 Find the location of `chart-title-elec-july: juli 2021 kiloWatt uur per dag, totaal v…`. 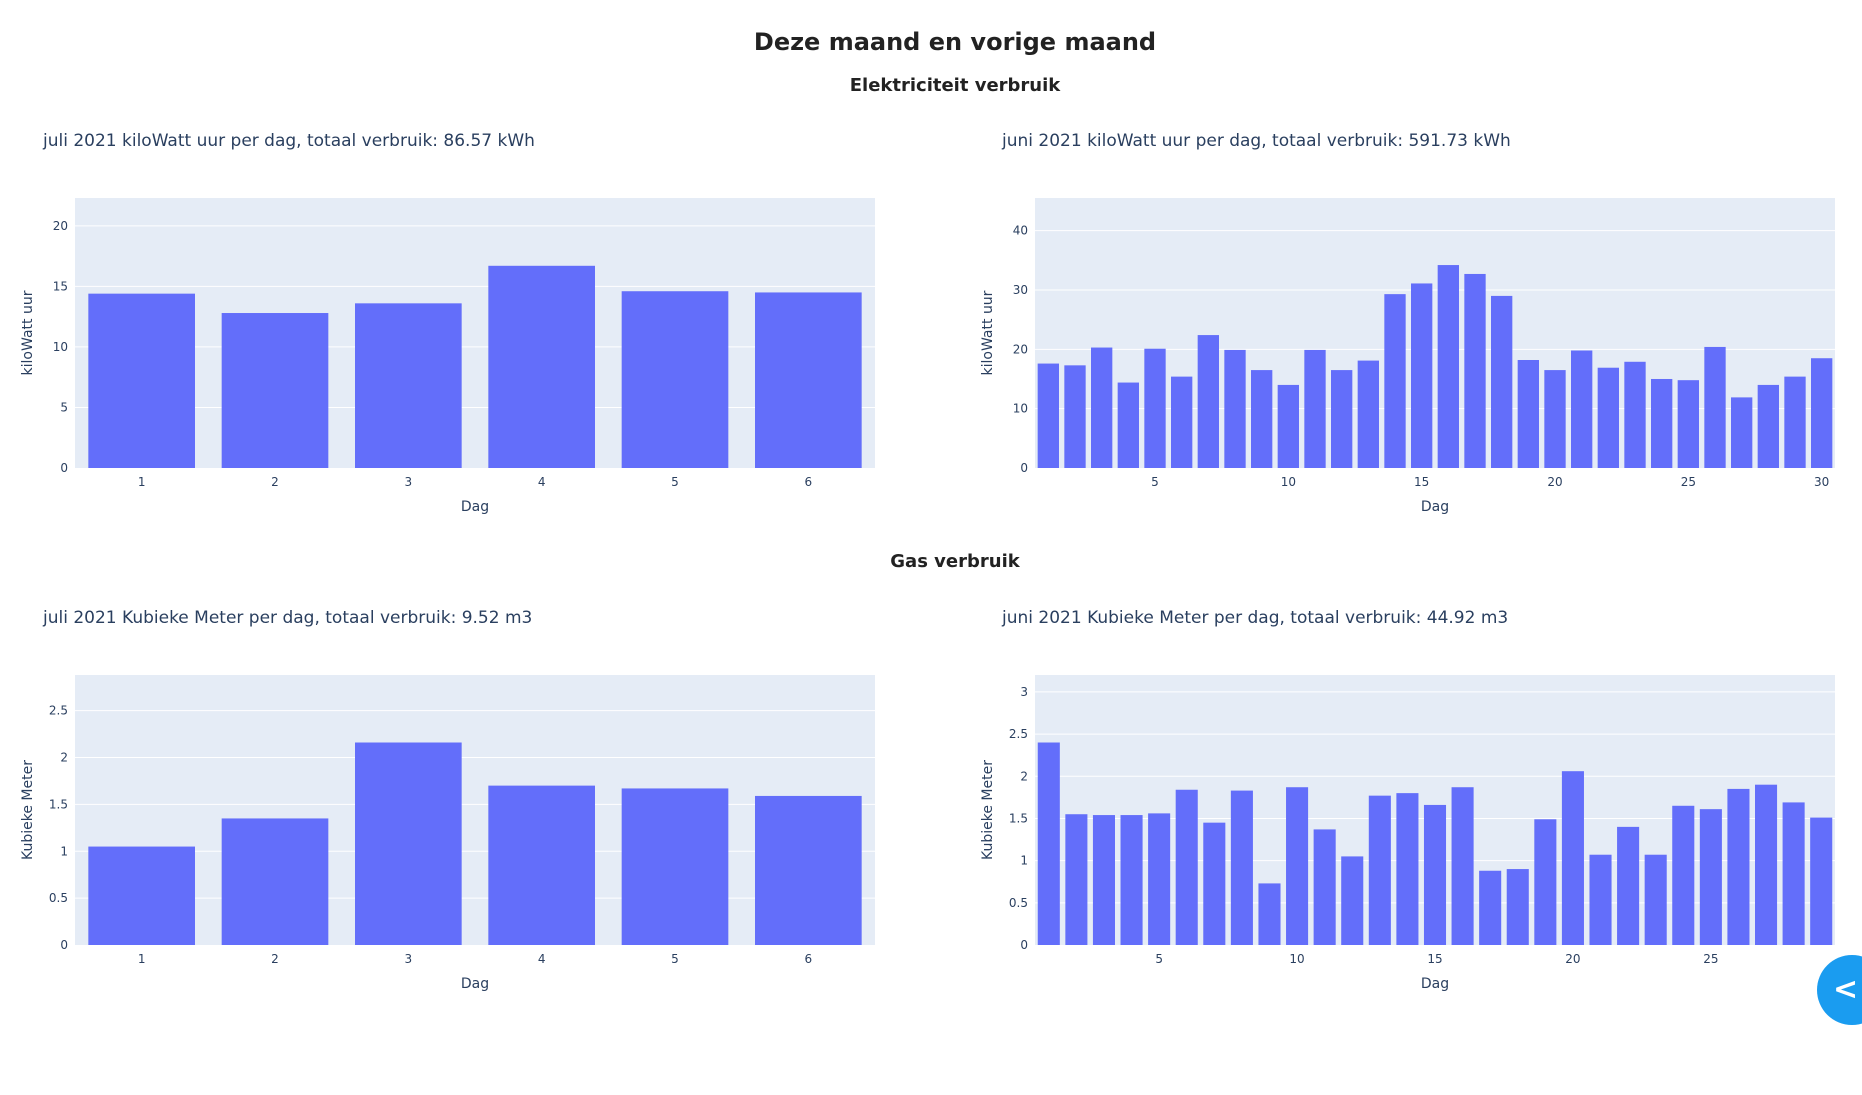

chart-title-elec-july: juli 2021 kiloWatt uur per dag, totaal v… is located at coordinates (289, 141).